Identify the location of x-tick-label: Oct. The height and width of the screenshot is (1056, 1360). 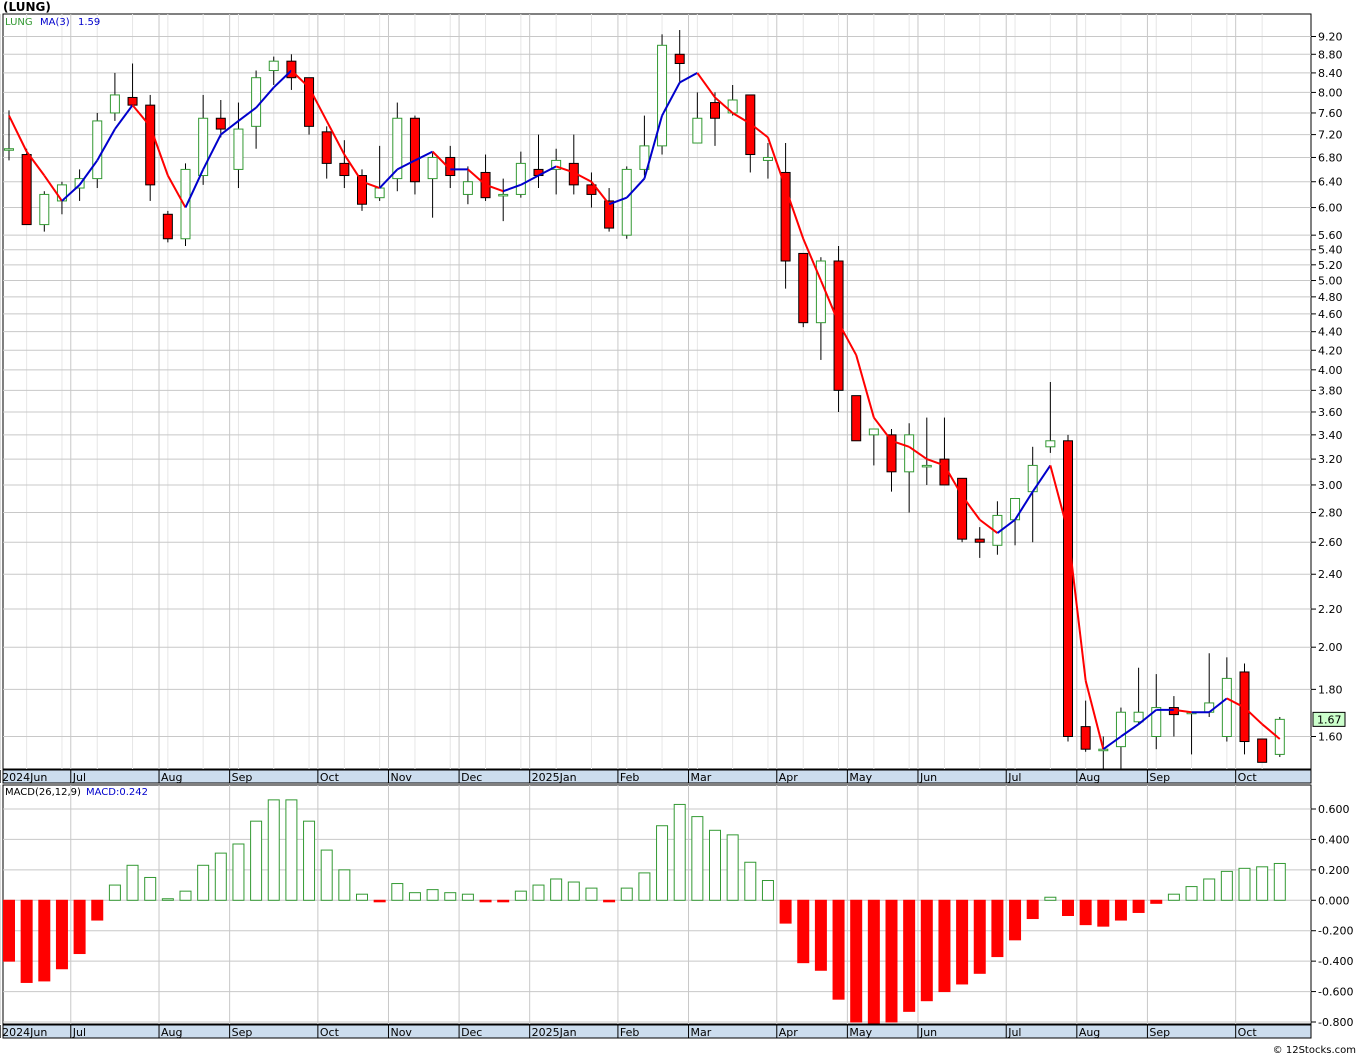
(330, 1032).